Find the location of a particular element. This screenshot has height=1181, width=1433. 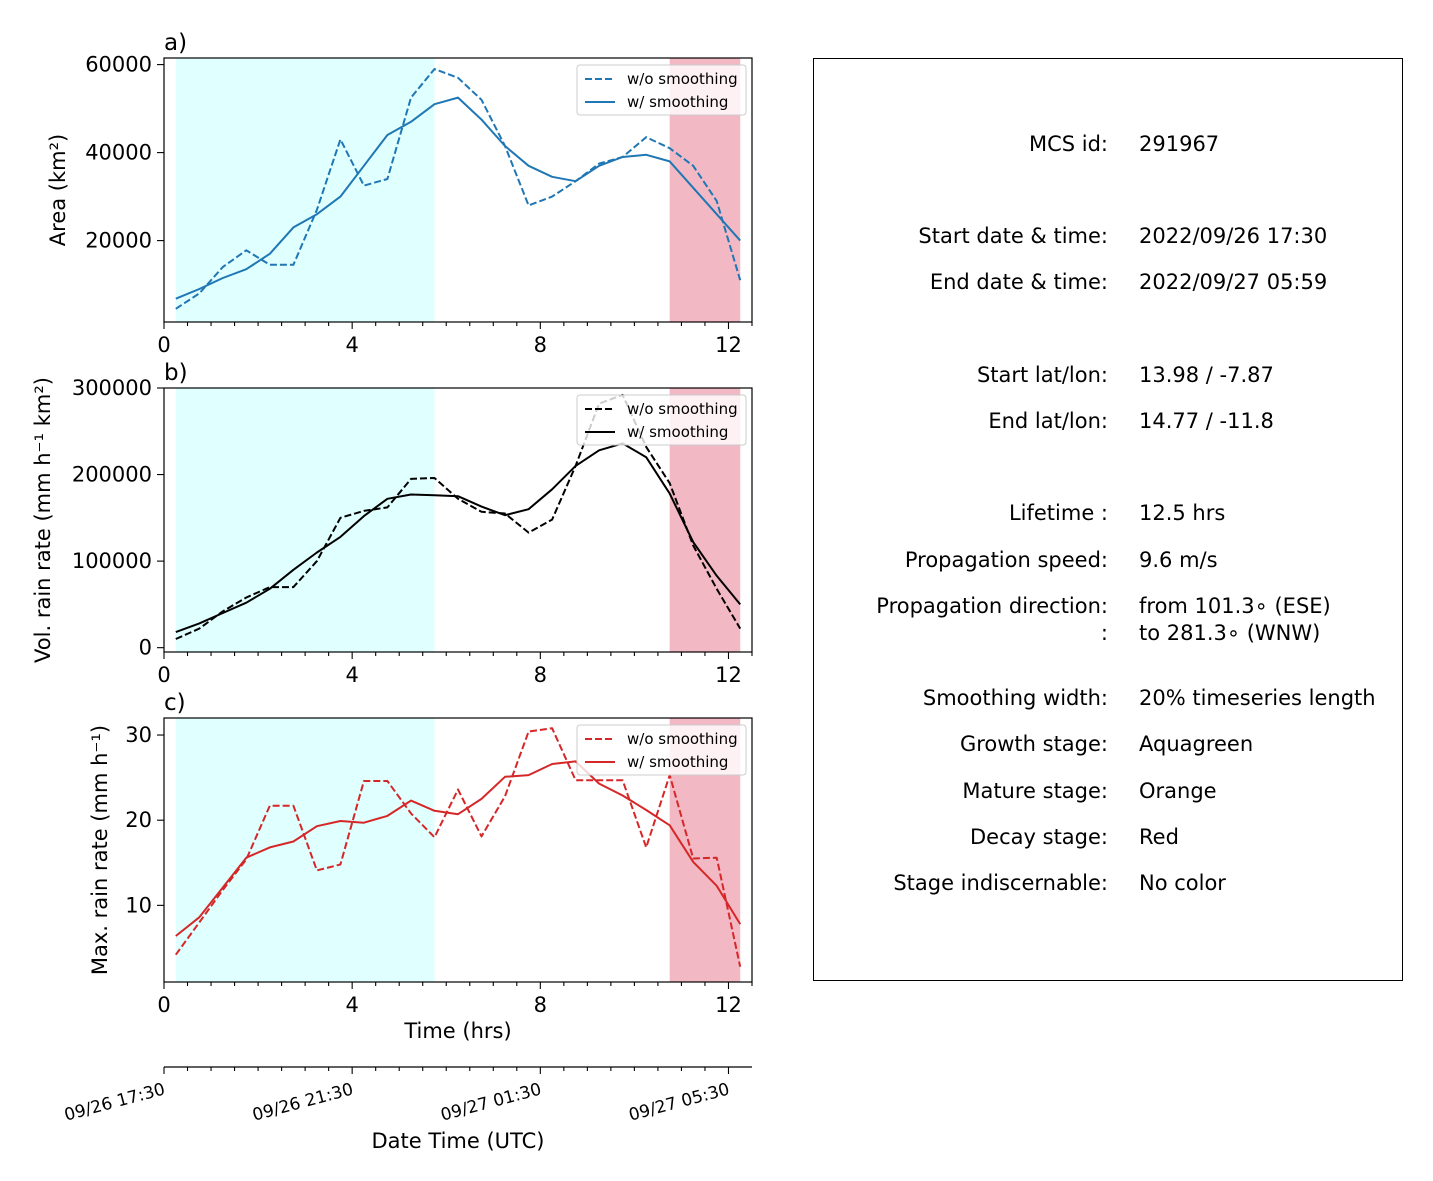

info-label: Mature stage: is located at coordinates (1035, 791).